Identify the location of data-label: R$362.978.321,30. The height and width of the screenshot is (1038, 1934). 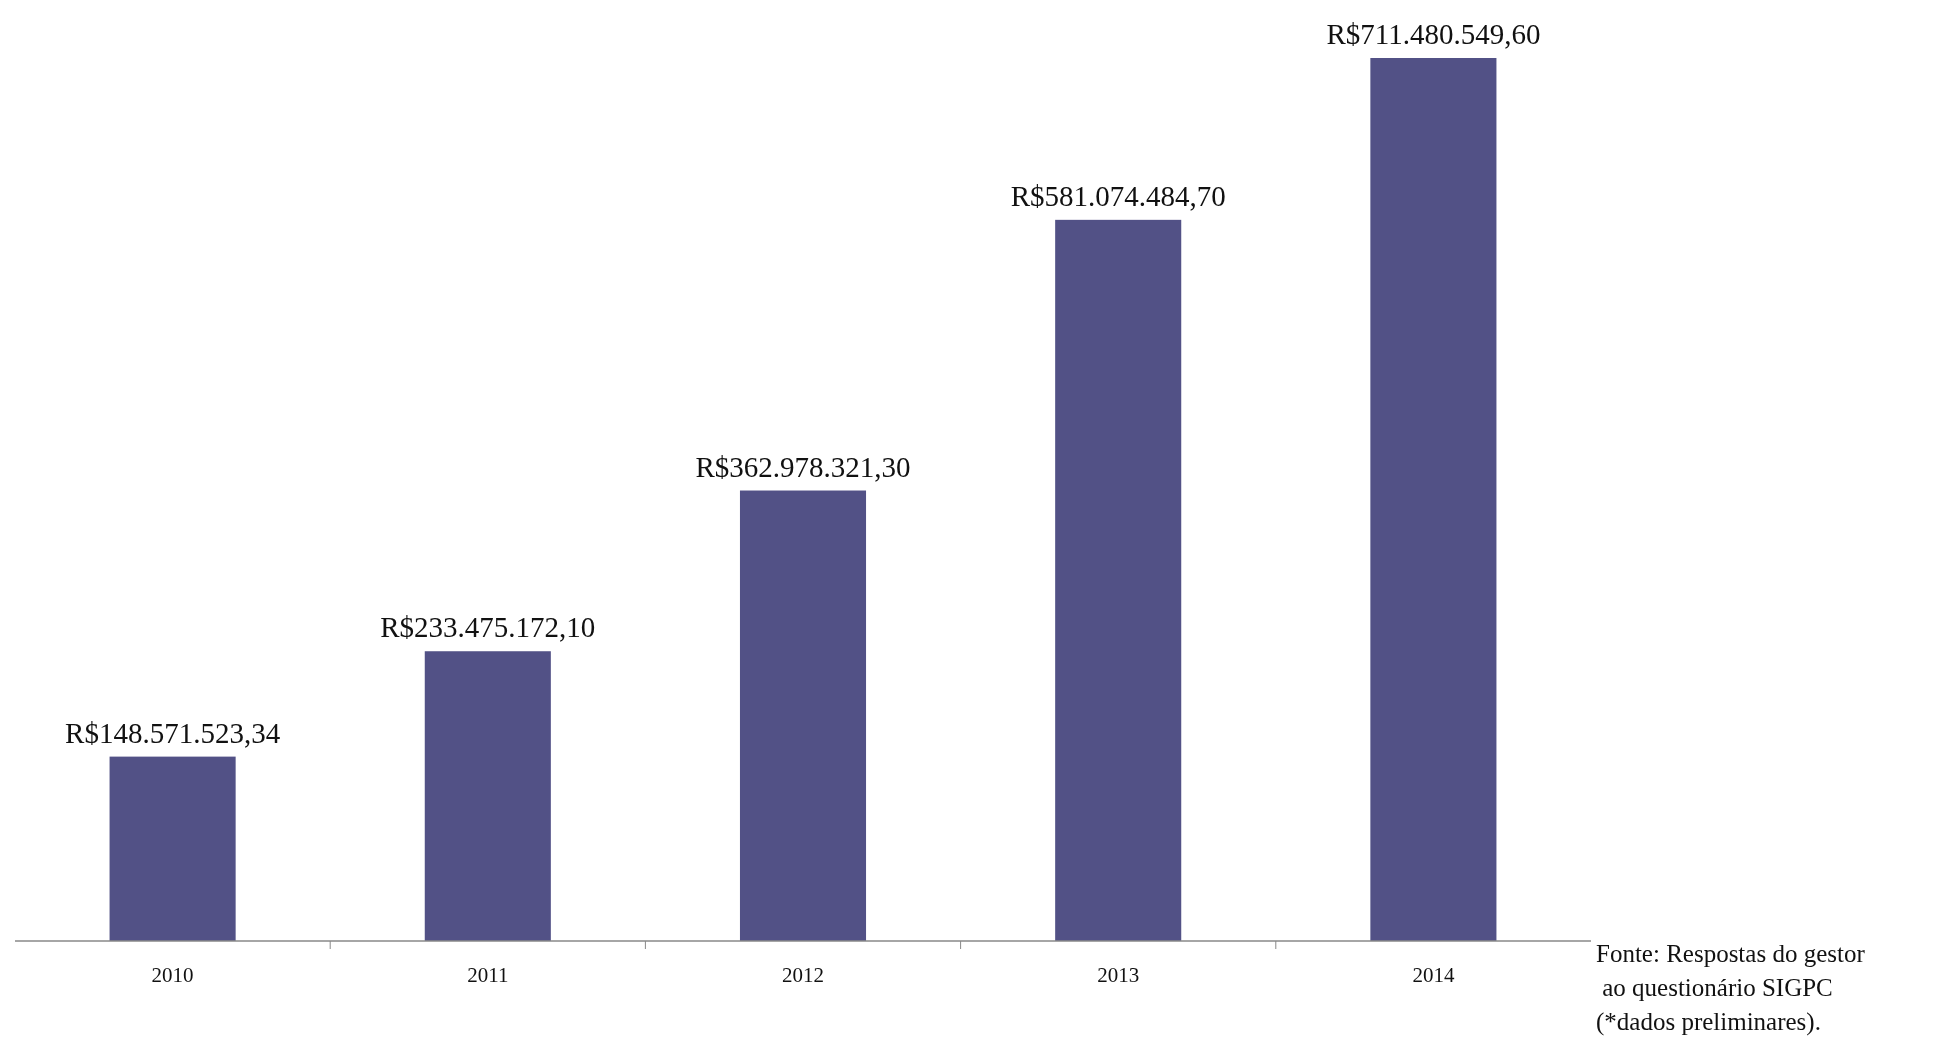
(803, 466).